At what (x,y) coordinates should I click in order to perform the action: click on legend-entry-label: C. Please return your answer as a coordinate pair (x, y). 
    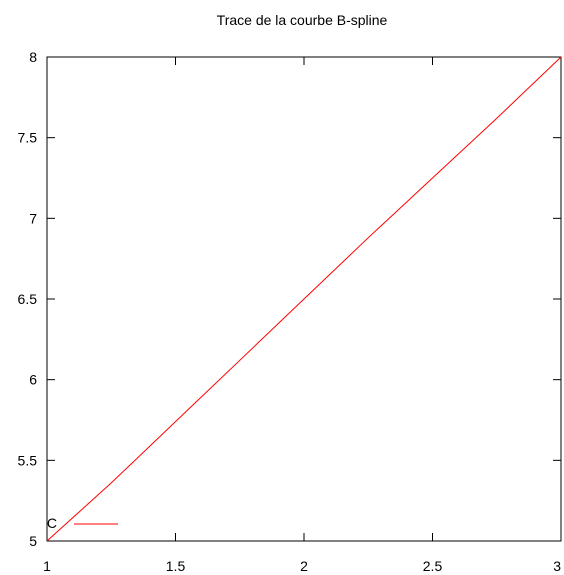
    Looking at the image, I should click on (52, 523).